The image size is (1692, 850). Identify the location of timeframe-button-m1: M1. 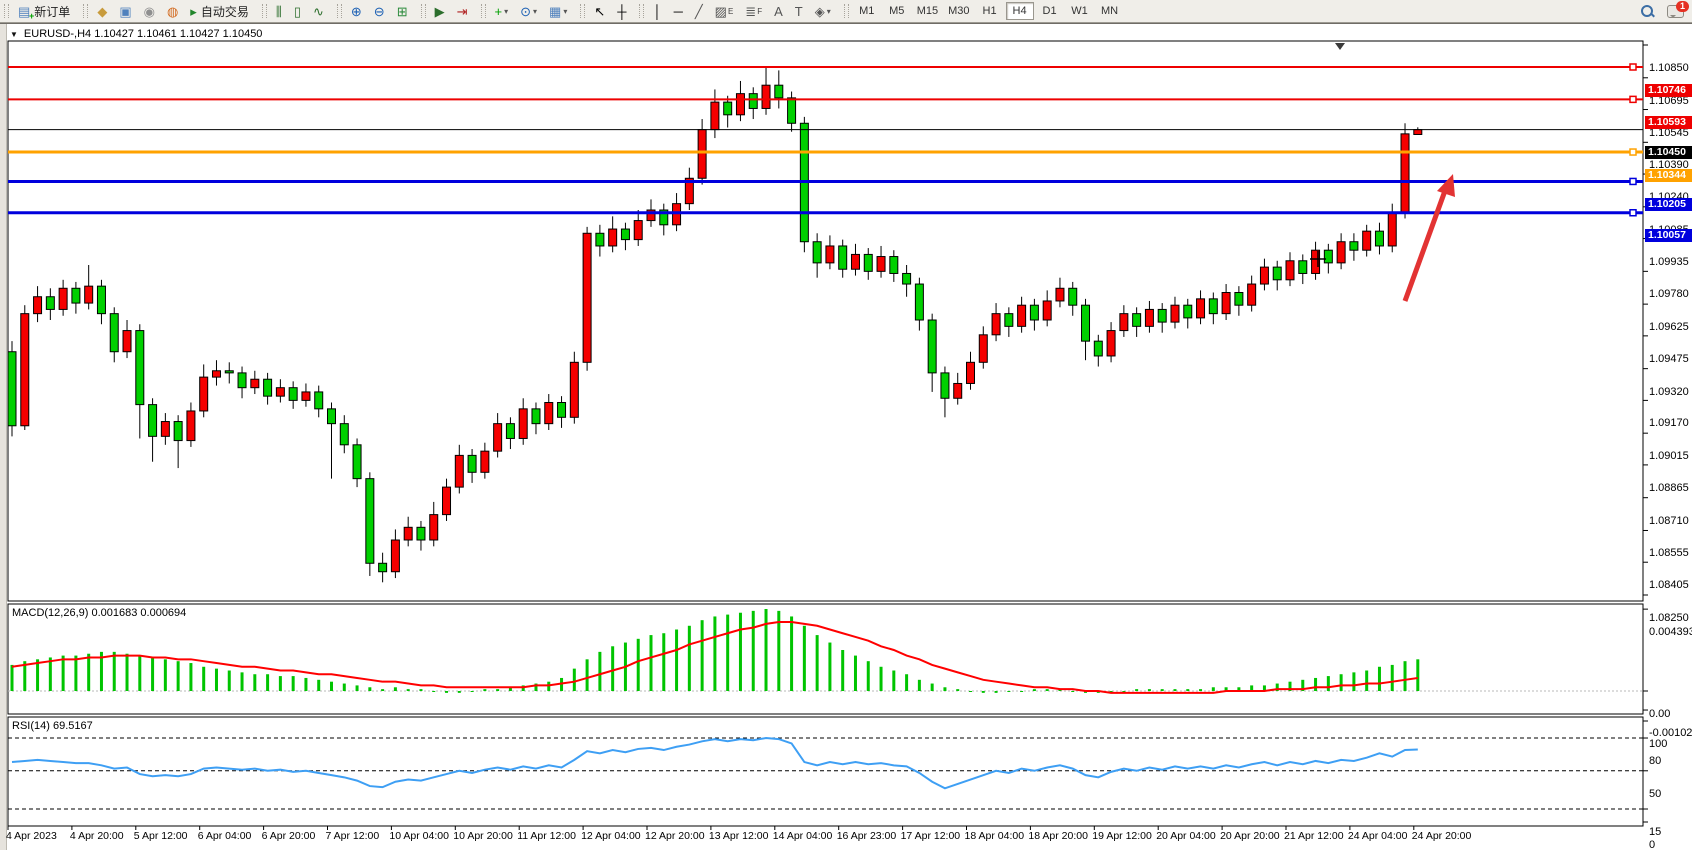
(867, 11).